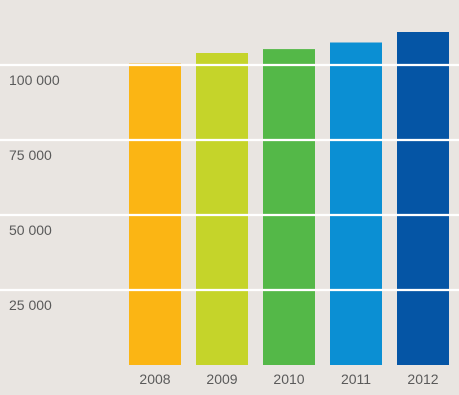 The width and height of the screenshot is (459, 395). What do you see at coordinates (154, 379) in the screenshot?
I see `x-tick-label-2008: 2008` at bounding box center [154, 379].